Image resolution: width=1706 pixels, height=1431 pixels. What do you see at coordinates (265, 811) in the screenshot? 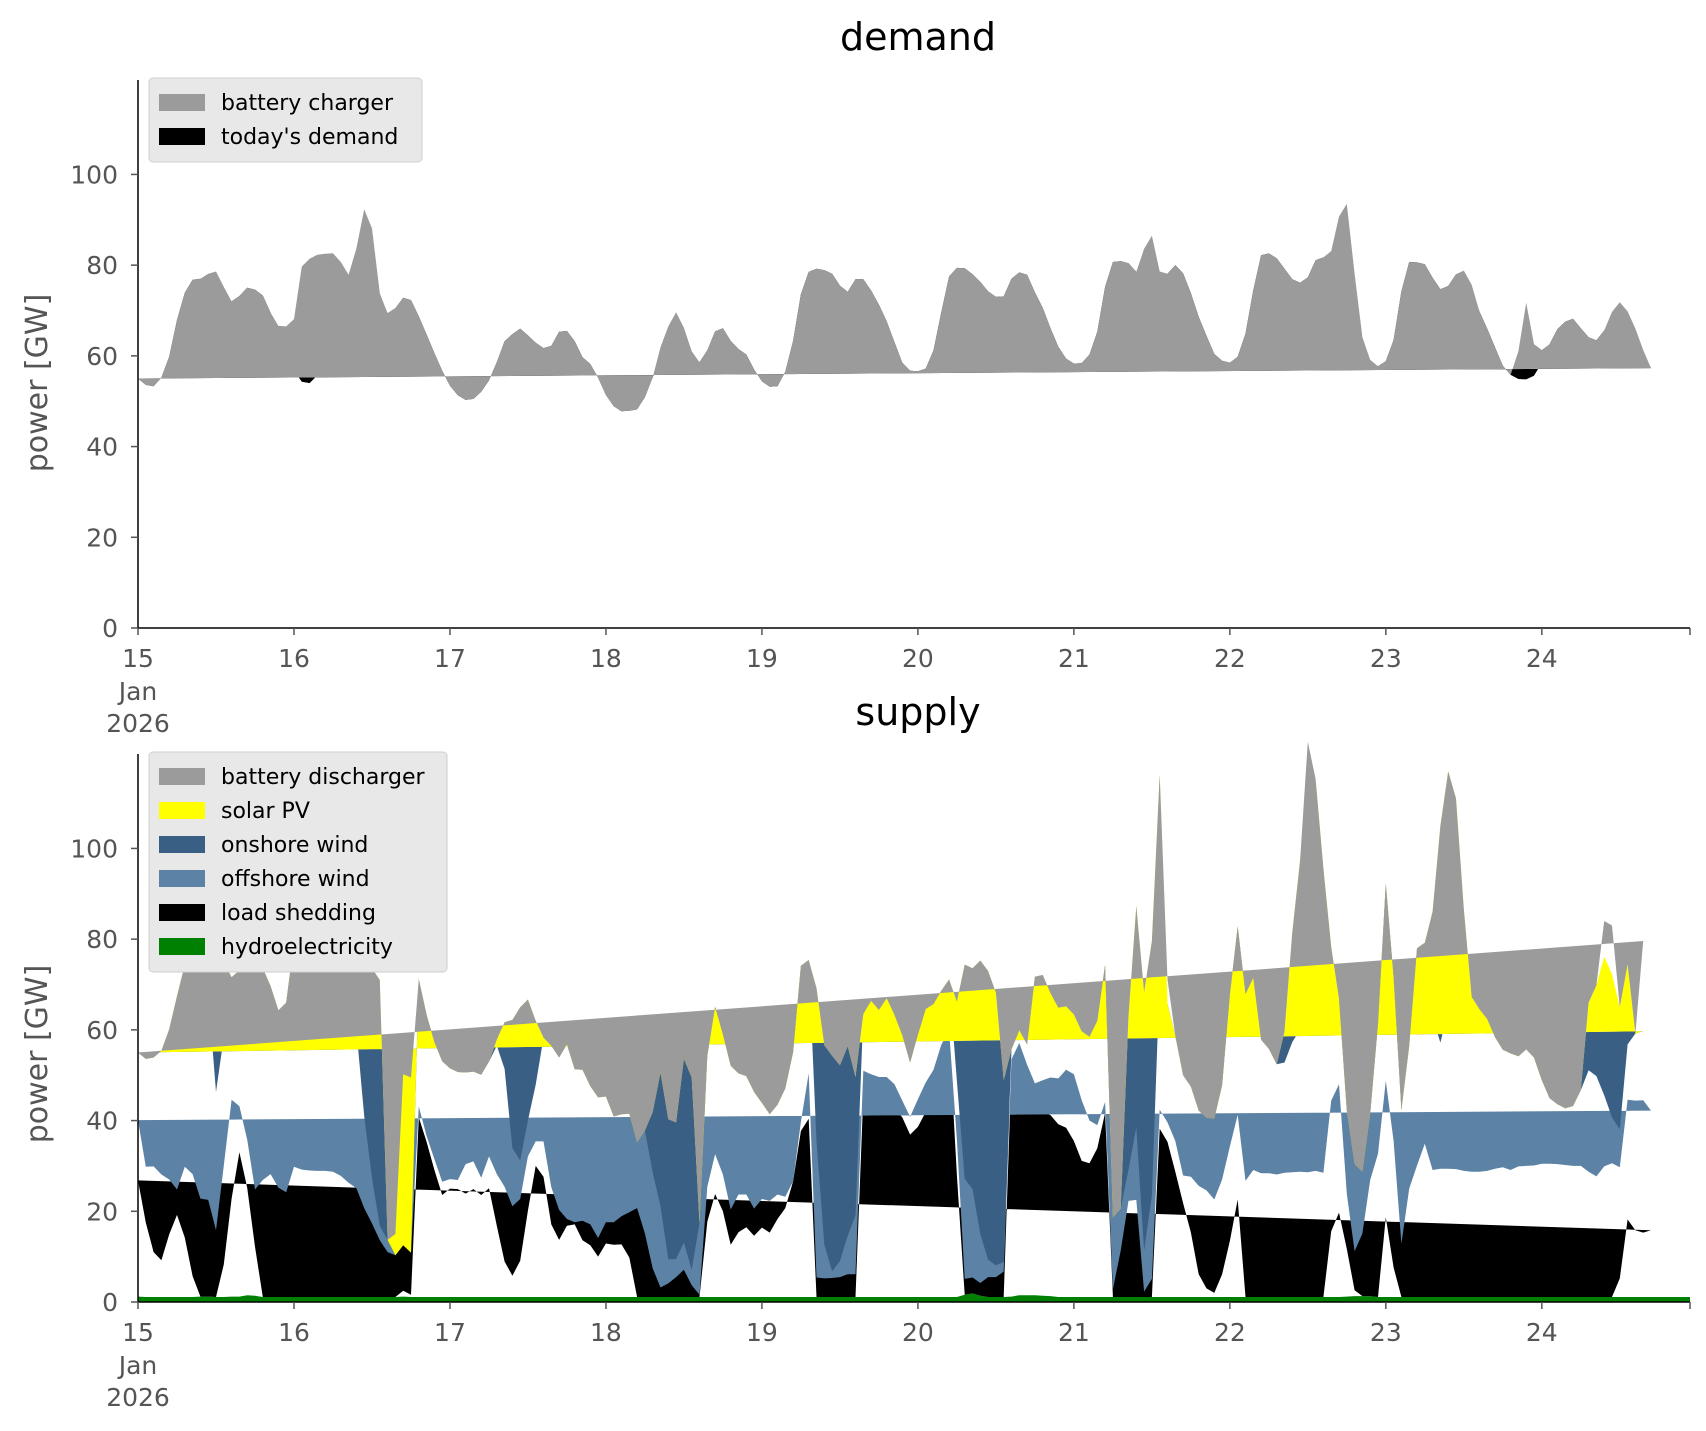
I see `legend-label-solar-pv: solar PV` at bounding box center [265, 811].